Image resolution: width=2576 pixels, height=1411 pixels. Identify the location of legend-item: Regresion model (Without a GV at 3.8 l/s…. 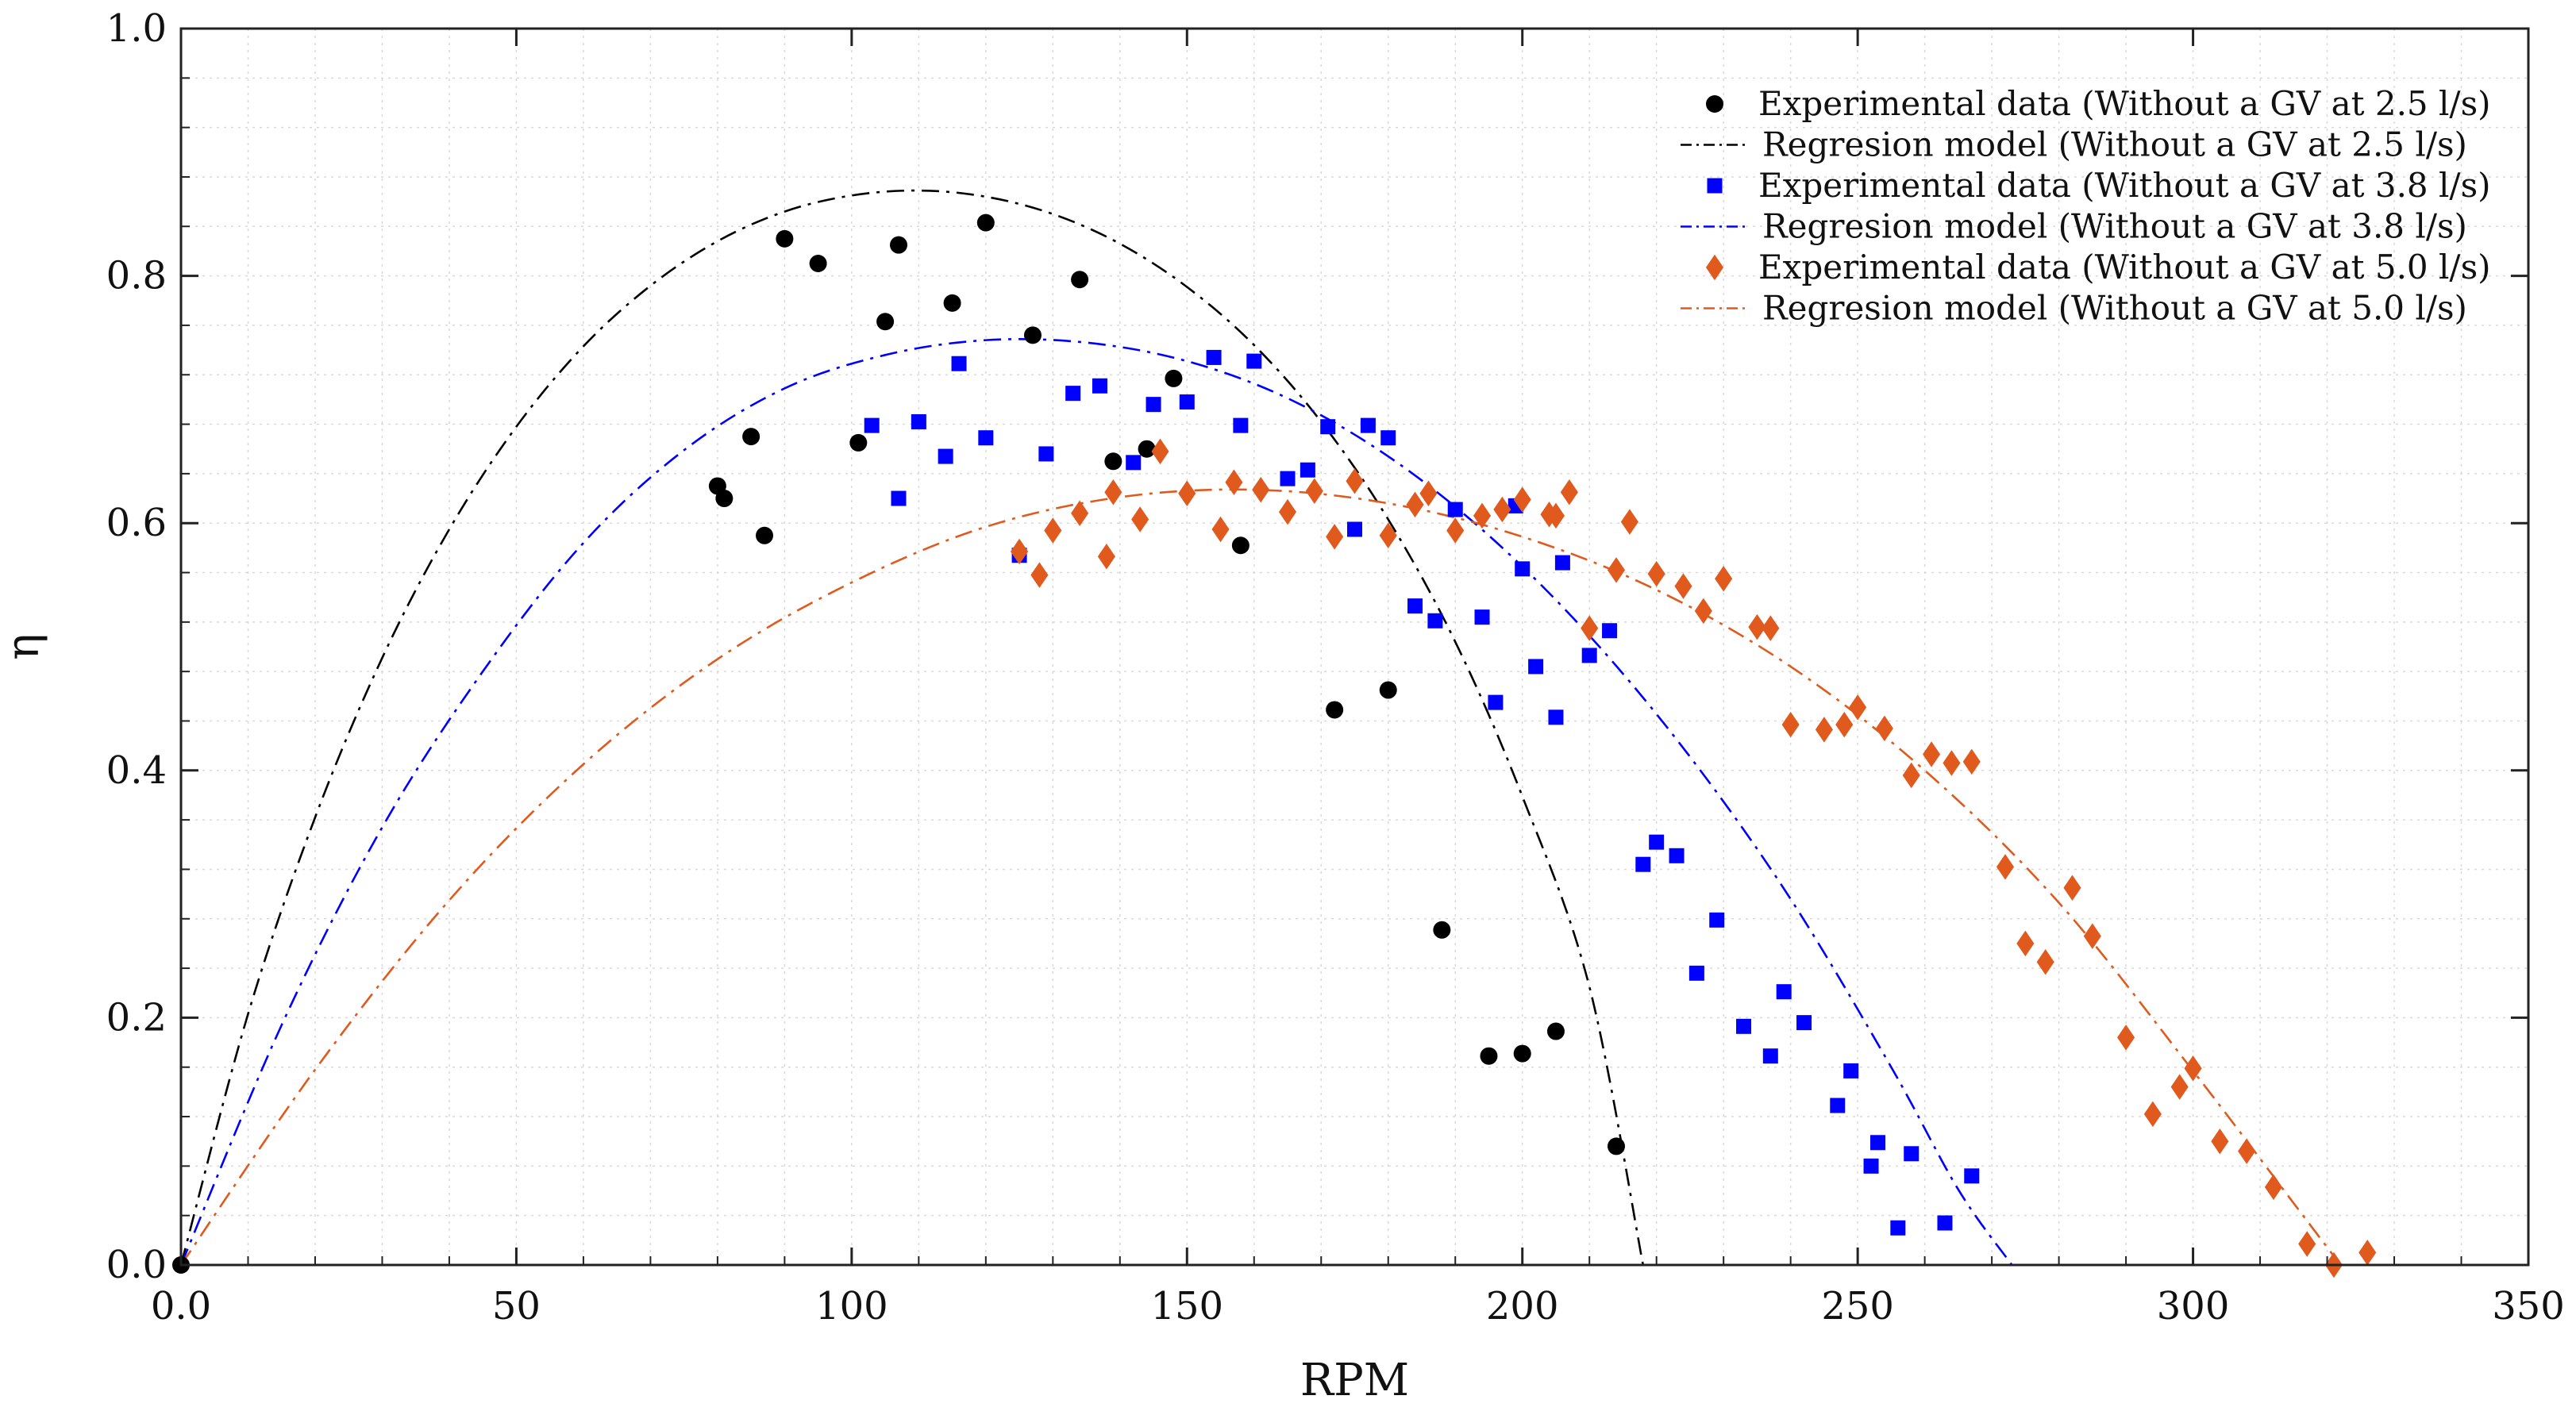
(2074, 226).